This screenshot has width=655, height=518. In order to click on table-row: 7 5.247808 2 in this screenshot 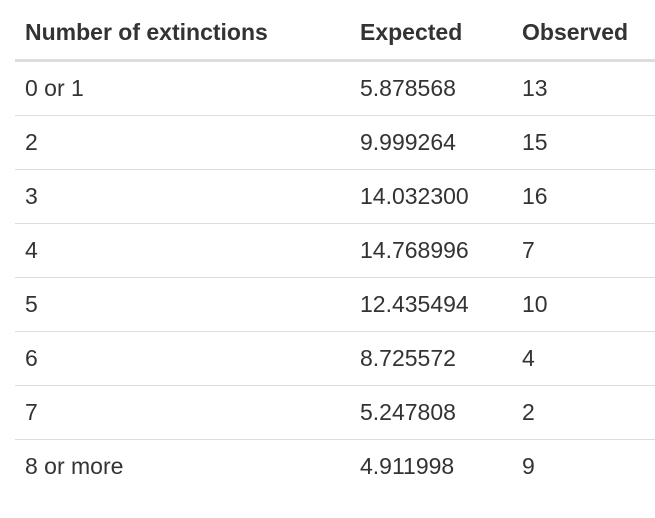, I will do `click(335, 412)`.